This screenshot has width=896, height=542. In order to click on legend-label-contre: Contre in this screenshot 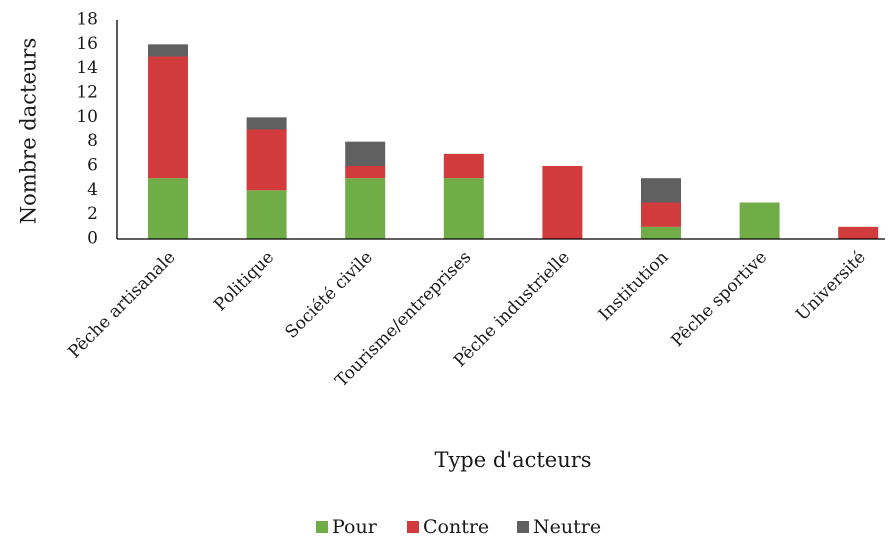, I will do `click(456, 527)`.